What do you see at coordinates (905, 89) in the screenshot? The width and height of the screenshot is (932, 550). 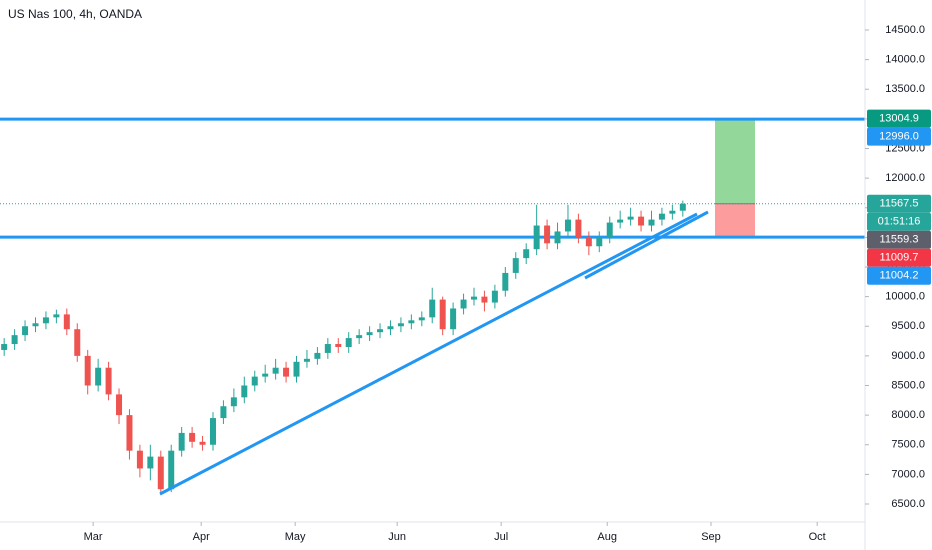 I see `y-tick-label: 13500.0` at bounding box center [905, 89].